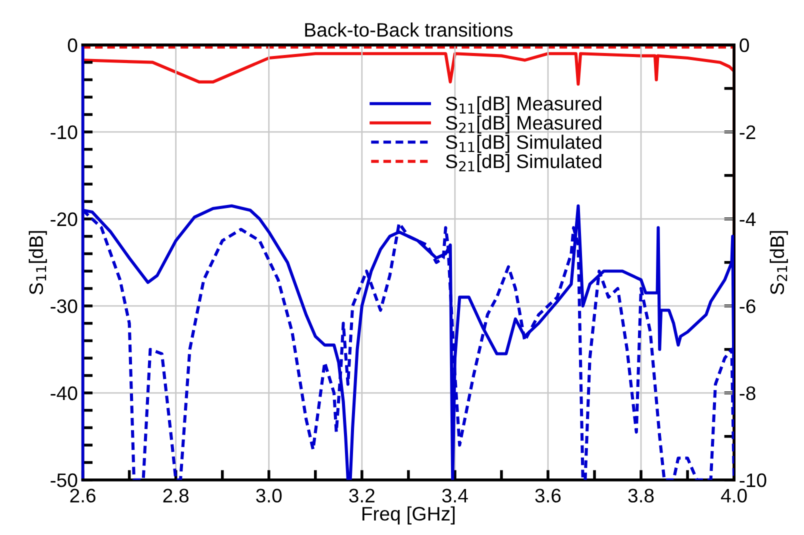 This screenshot has width=804, height=535. Describe the element at coordinates (748, 132) in the screenshot. I see `y2-tick-label: -2` at that location.